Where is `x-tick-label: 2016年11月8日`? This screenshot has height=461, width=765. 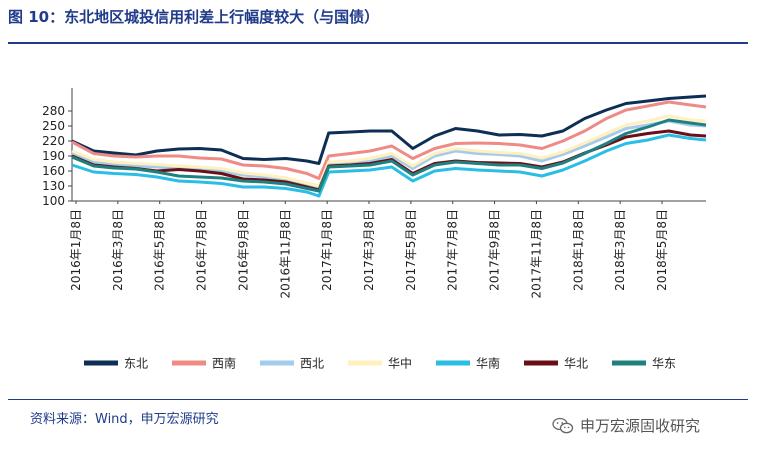 x-tick-label: 2016年11月8日 is located at coordinates (285, 253).